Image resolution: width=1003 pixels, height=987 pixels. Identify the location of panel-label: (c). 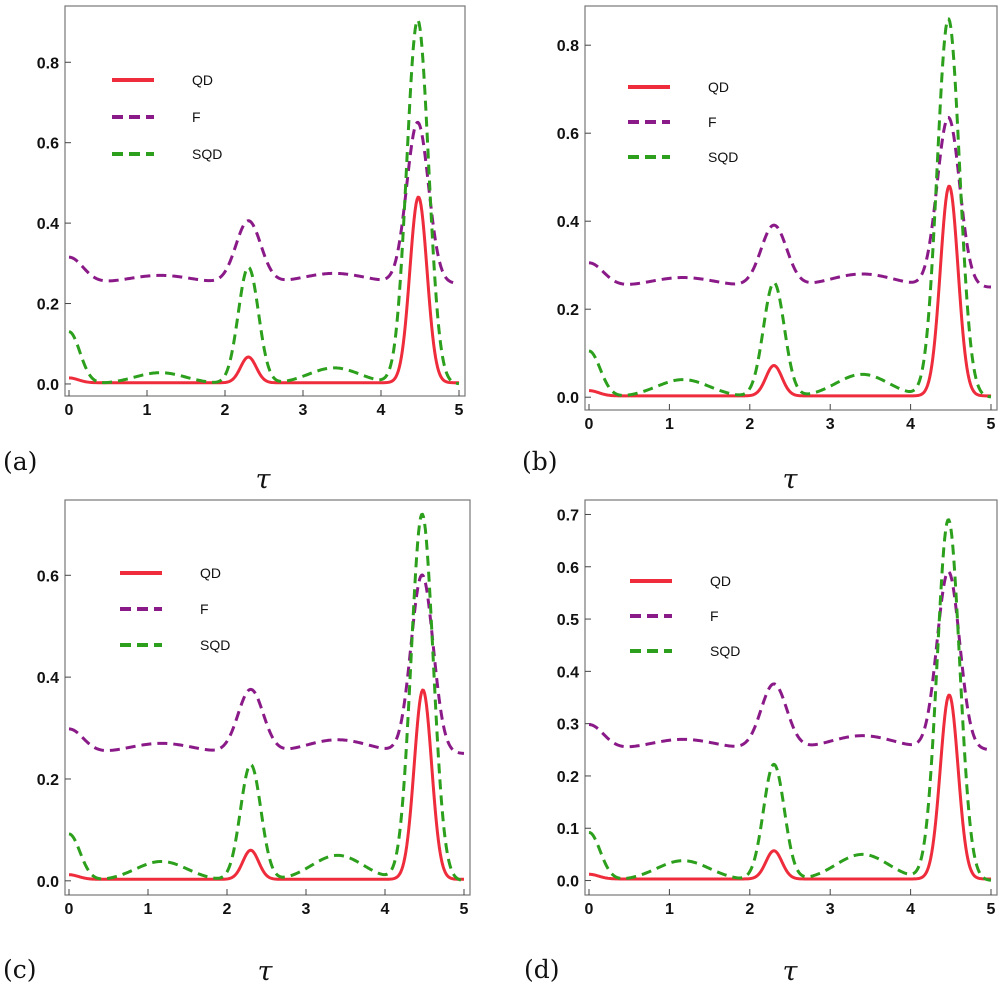
(20, 969).